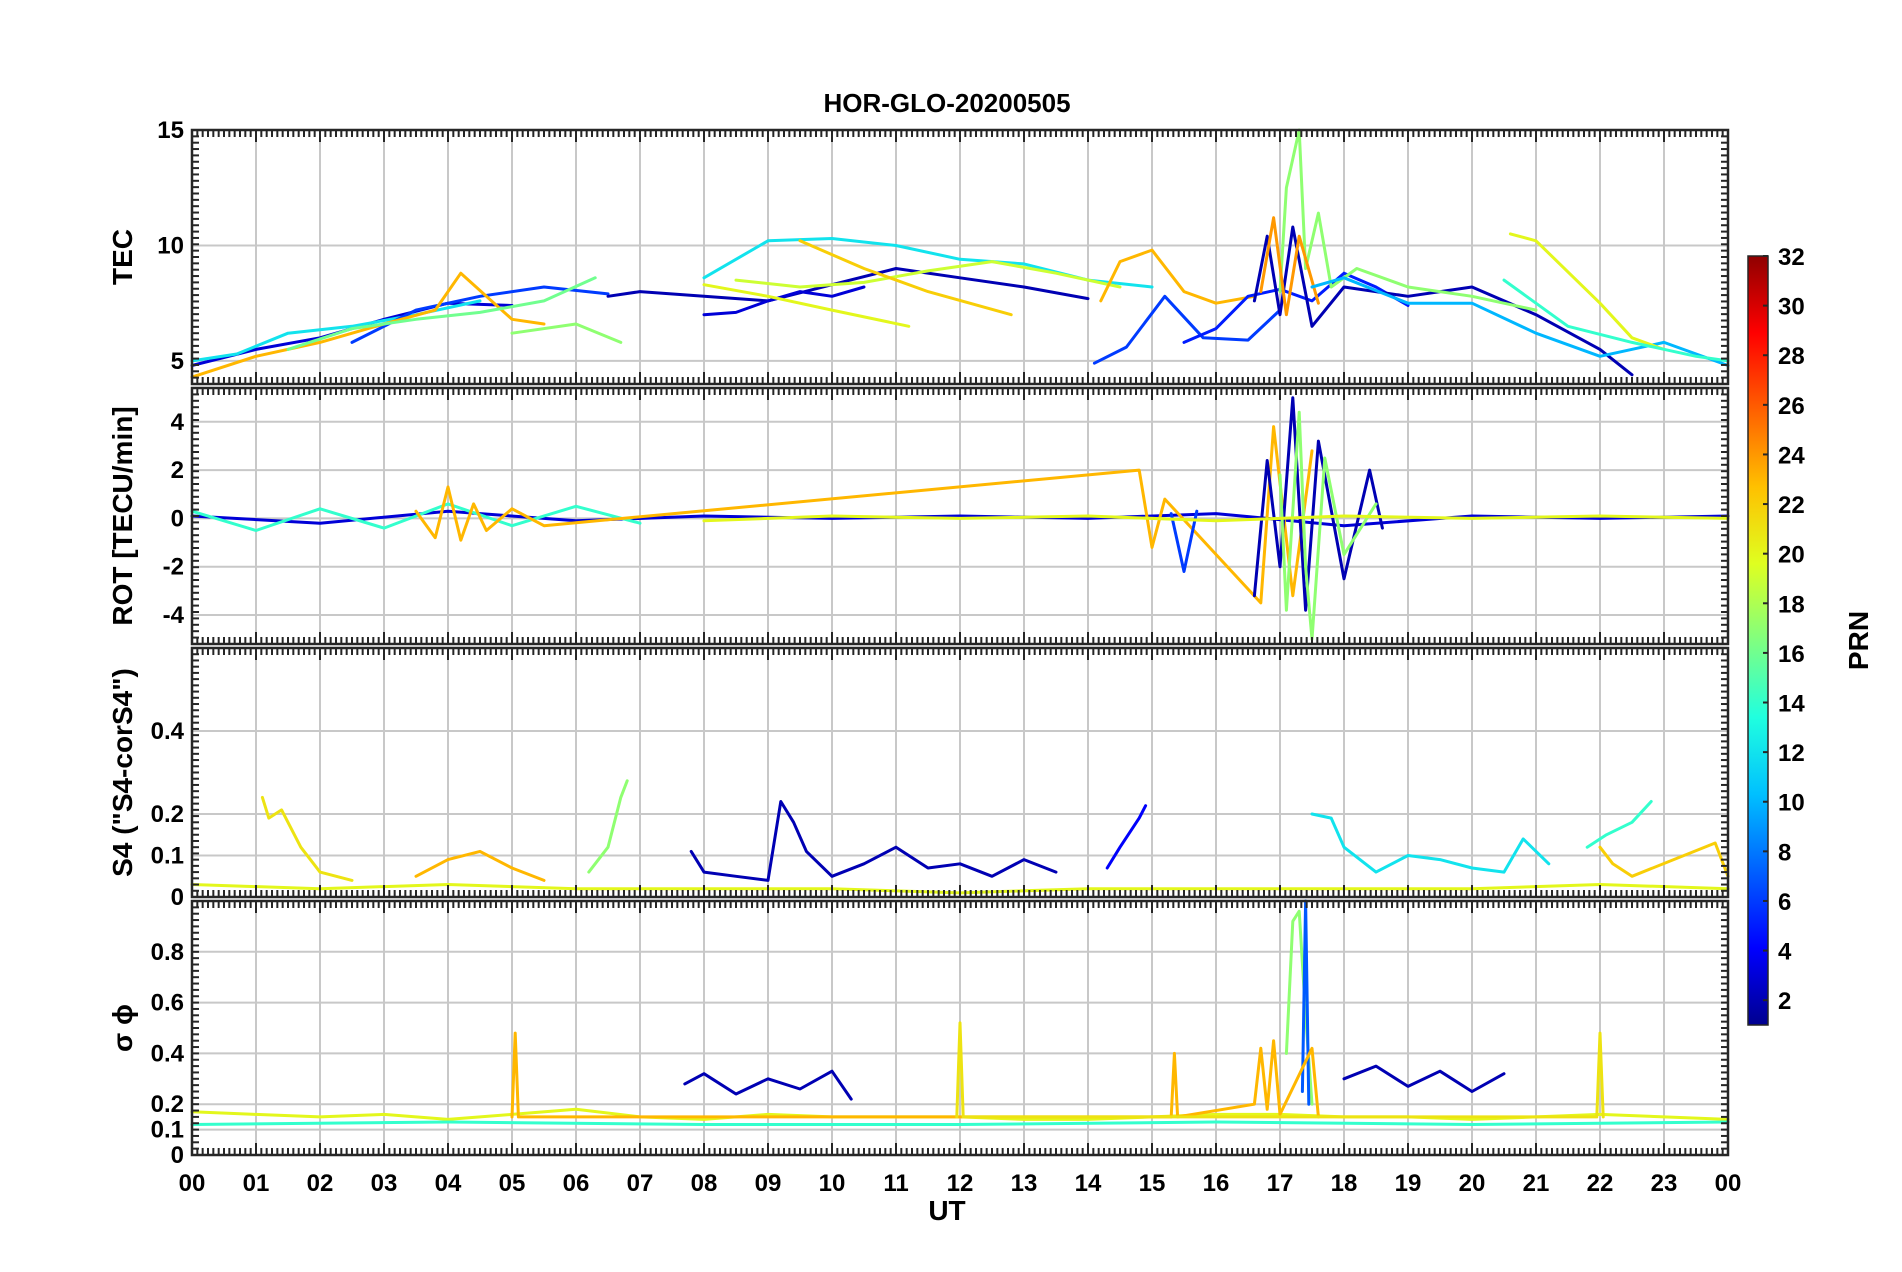  I want to click on x-tick-label: 12, so click(960, 1183).